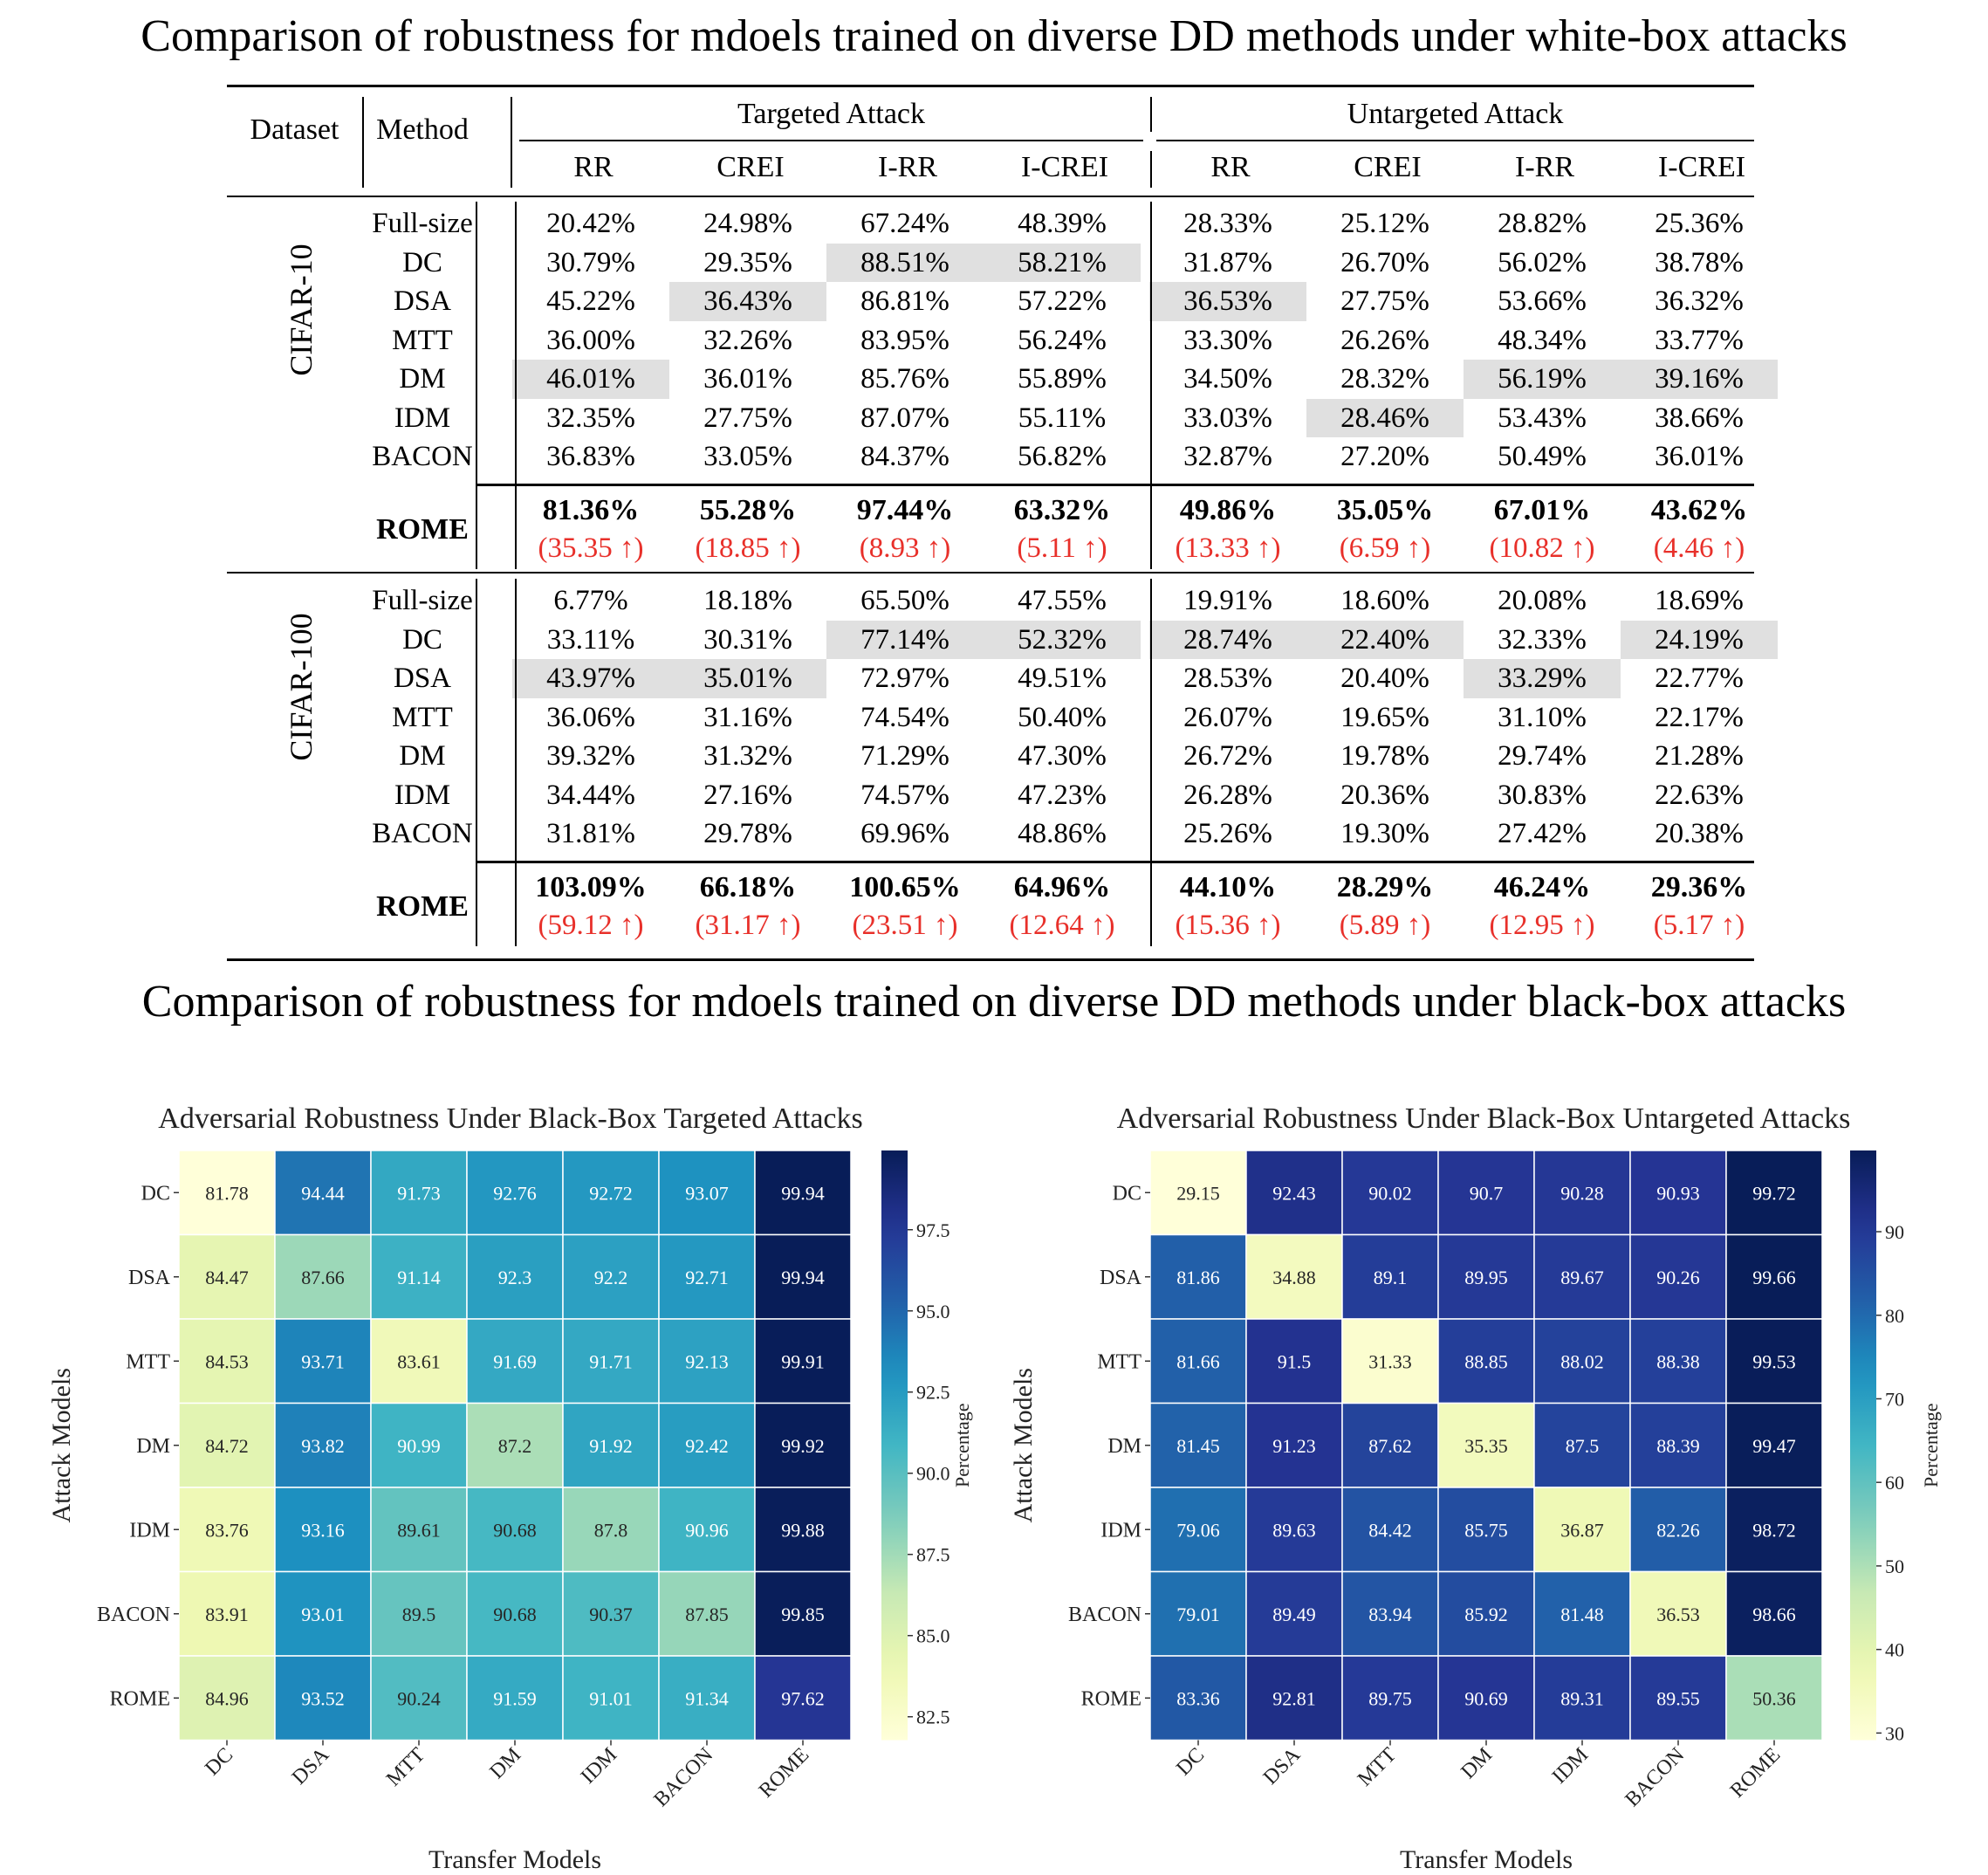  I want to click on value-cell: 18.69%, so click(1699, 600).